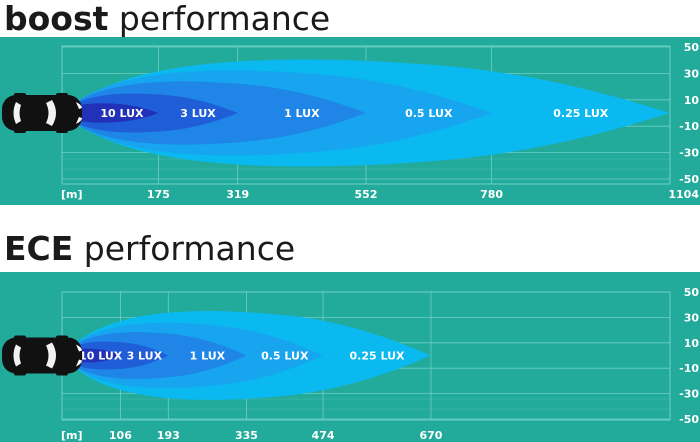  What do you see at coordinates (323, 435) in the screenshot?
I see `x-tick-label: 474` at bounding box center [323, 435].